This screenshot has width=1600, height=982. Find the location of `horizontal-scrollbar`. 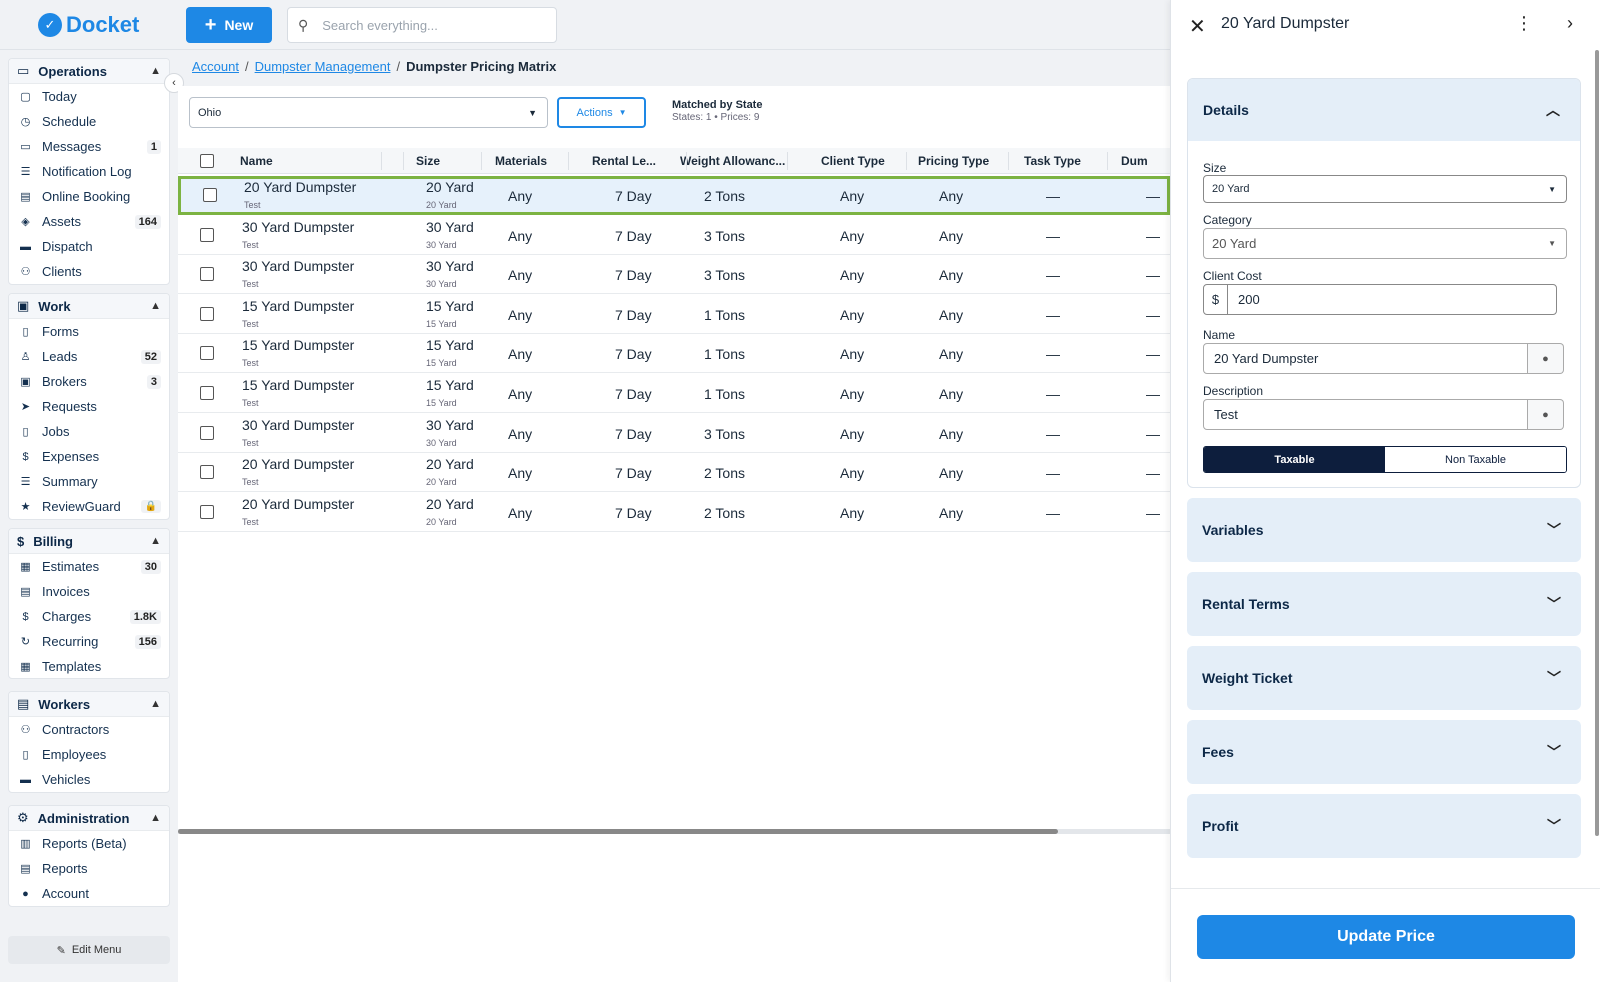

horizontal-scrollbar is located at coordinates (618, 831).